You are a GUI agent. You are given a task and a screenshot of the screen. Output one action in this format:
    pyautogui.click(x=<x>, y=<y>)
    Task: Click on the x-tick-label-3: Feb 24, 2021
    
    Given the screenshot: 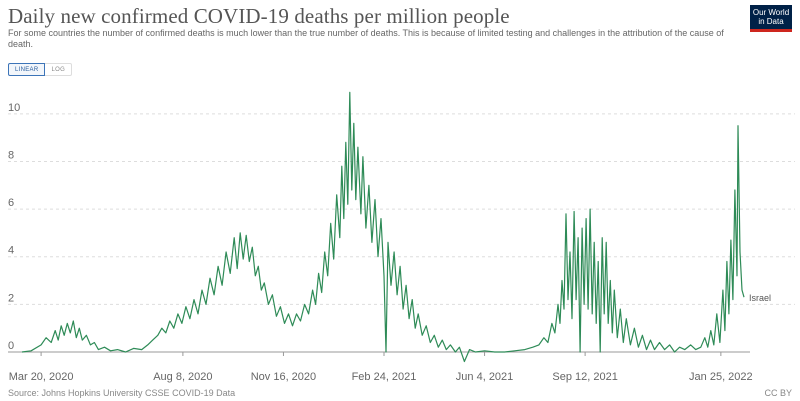 What is the action you would take?
    pyautogui.click(x=384, y=377)
    